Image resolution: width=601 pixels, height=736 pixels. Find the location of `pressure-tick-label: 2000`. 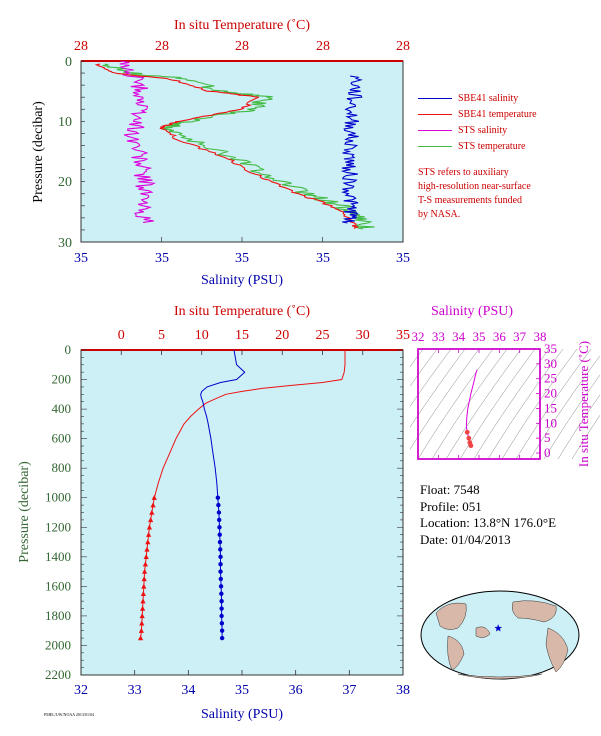

pressure-tick-label: 2000 is located at coordinates (58, 644).